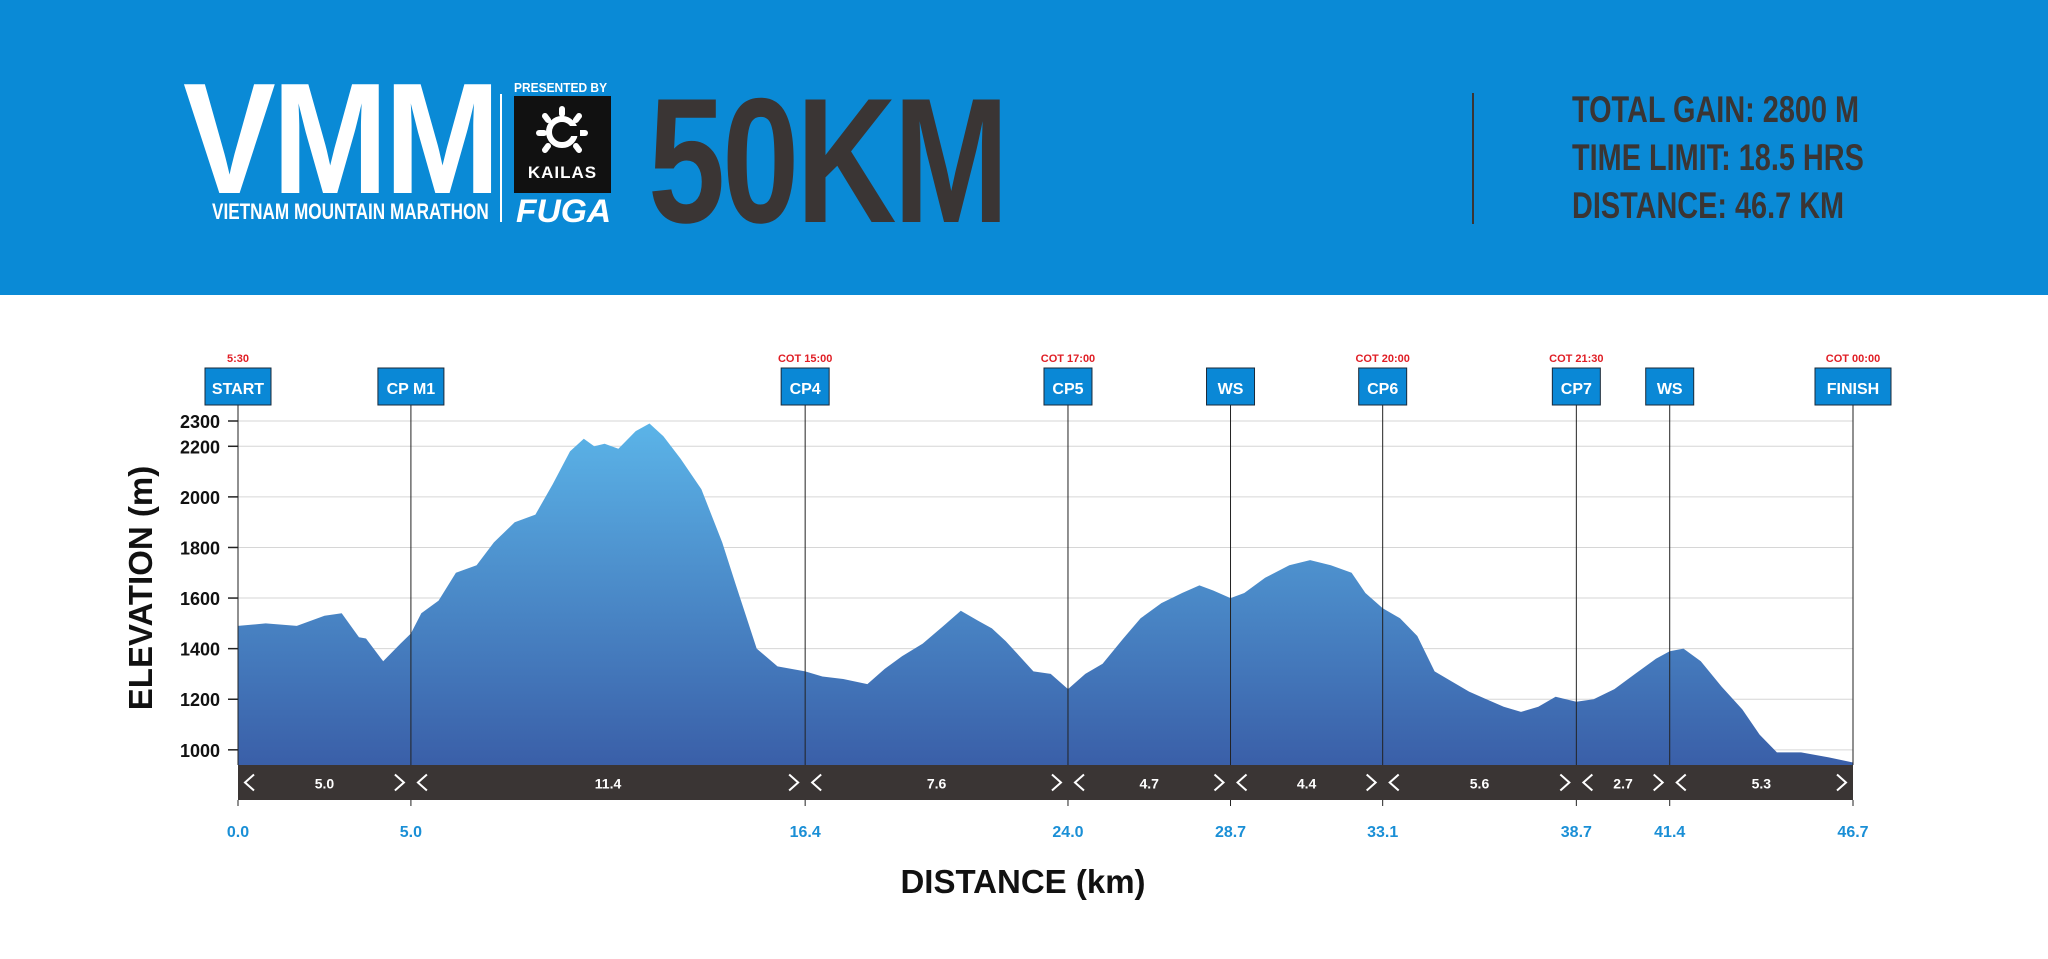 The width and height of the screenshot is (2048, 959). What do you see at coordinates (341, 139) in the screenshot?
I see `vmm-logo: VMM` at bounding box center [341, 139].